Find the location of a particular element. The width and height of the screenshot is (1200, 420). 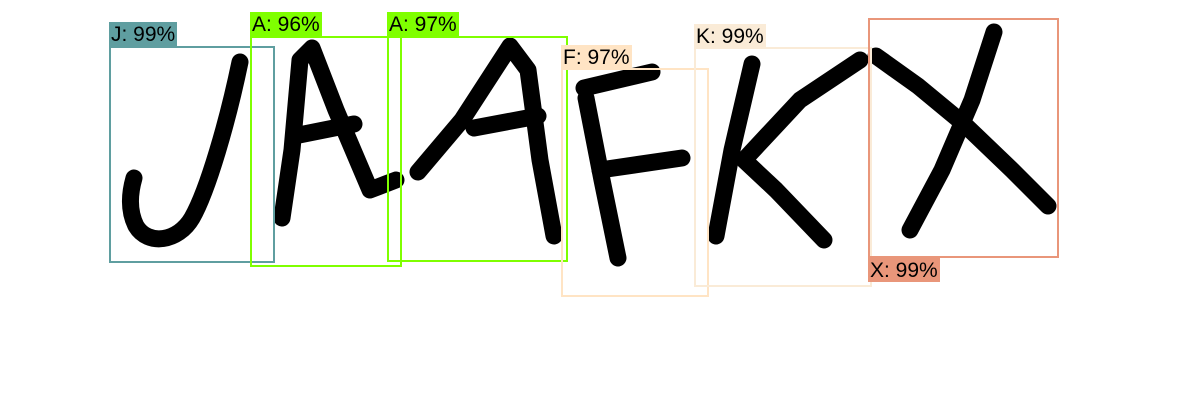

detection-label-j: J: 99% is located at coordinates (143, 34).